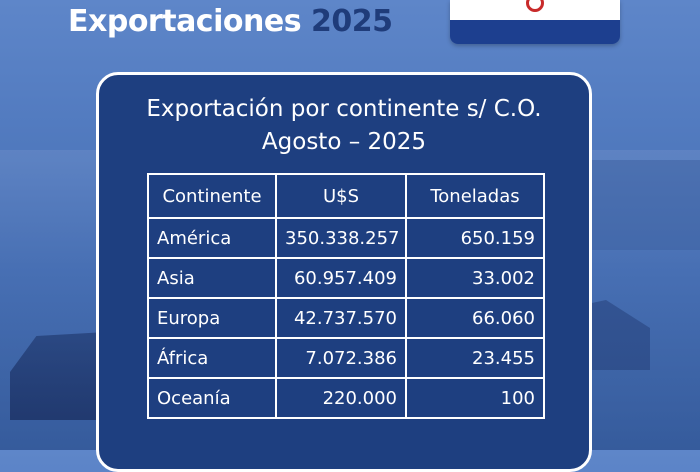 The image size is (700, 472). I want to click on table-row: África 7.072.386 23.455, so click(346, 358).